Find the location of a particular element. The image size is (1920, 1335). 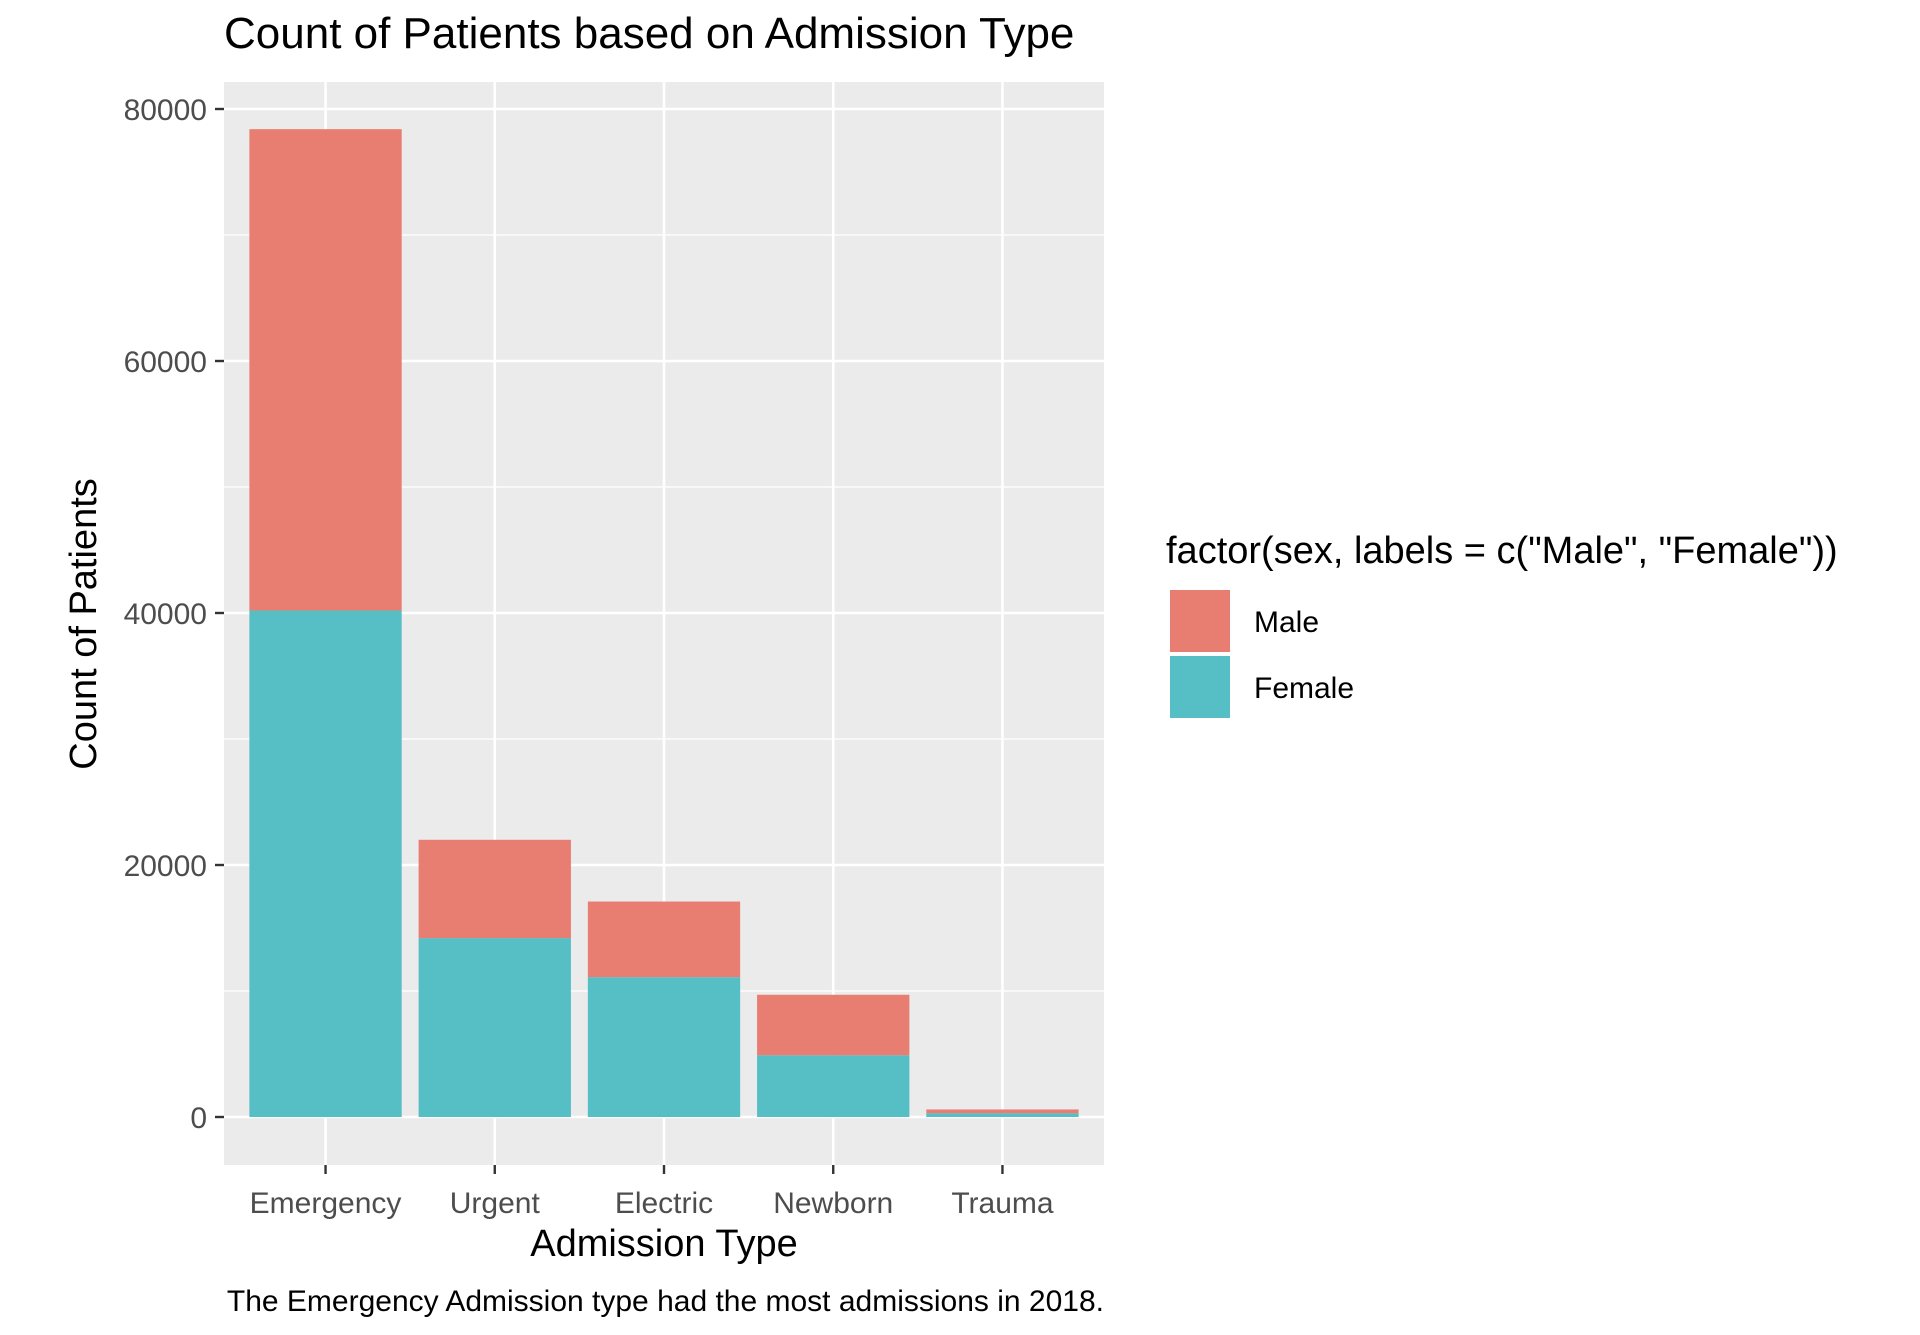

x-tick-label: Emergency is located at coordinates (326, 1203).